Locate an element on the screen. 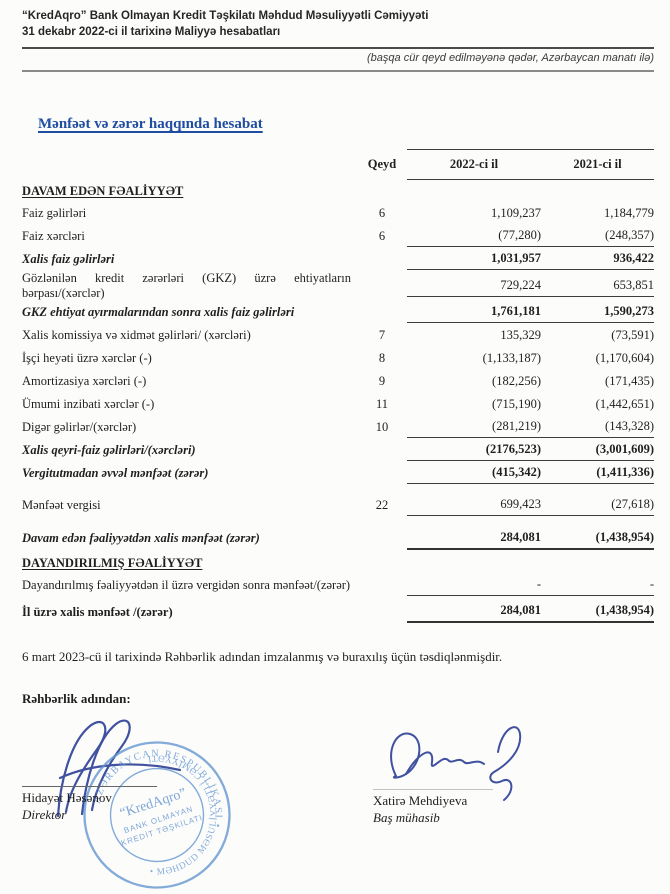 The image size is (670, 894). value-2022: 1,761,181 is located at coordinates (516, 311).